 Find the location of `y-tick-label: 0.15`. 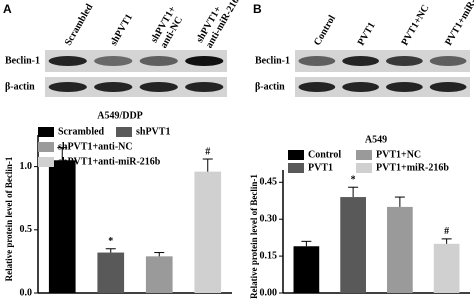

y-tick-label: 0.15 is located at coordinates (269, 255).